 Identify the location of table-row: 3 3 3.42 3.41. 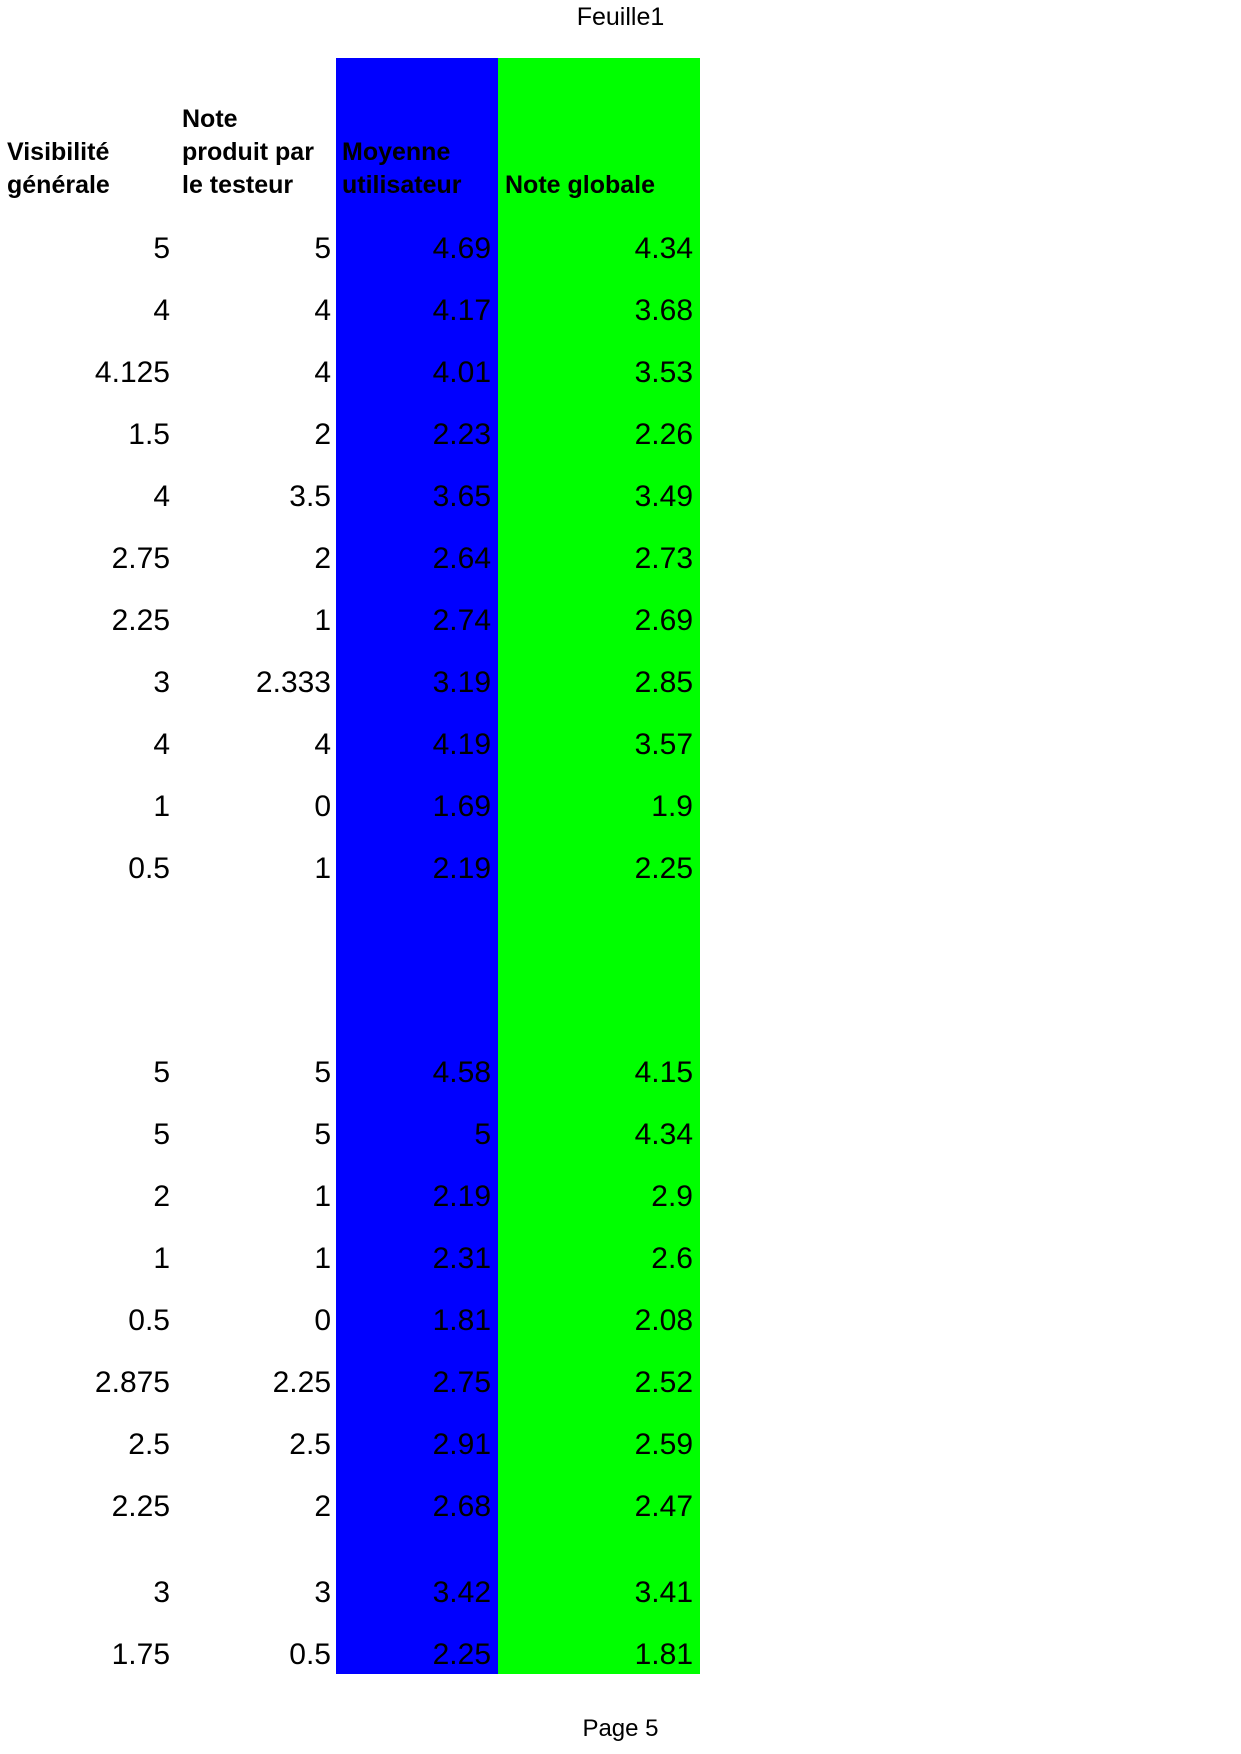
(350, 1581).